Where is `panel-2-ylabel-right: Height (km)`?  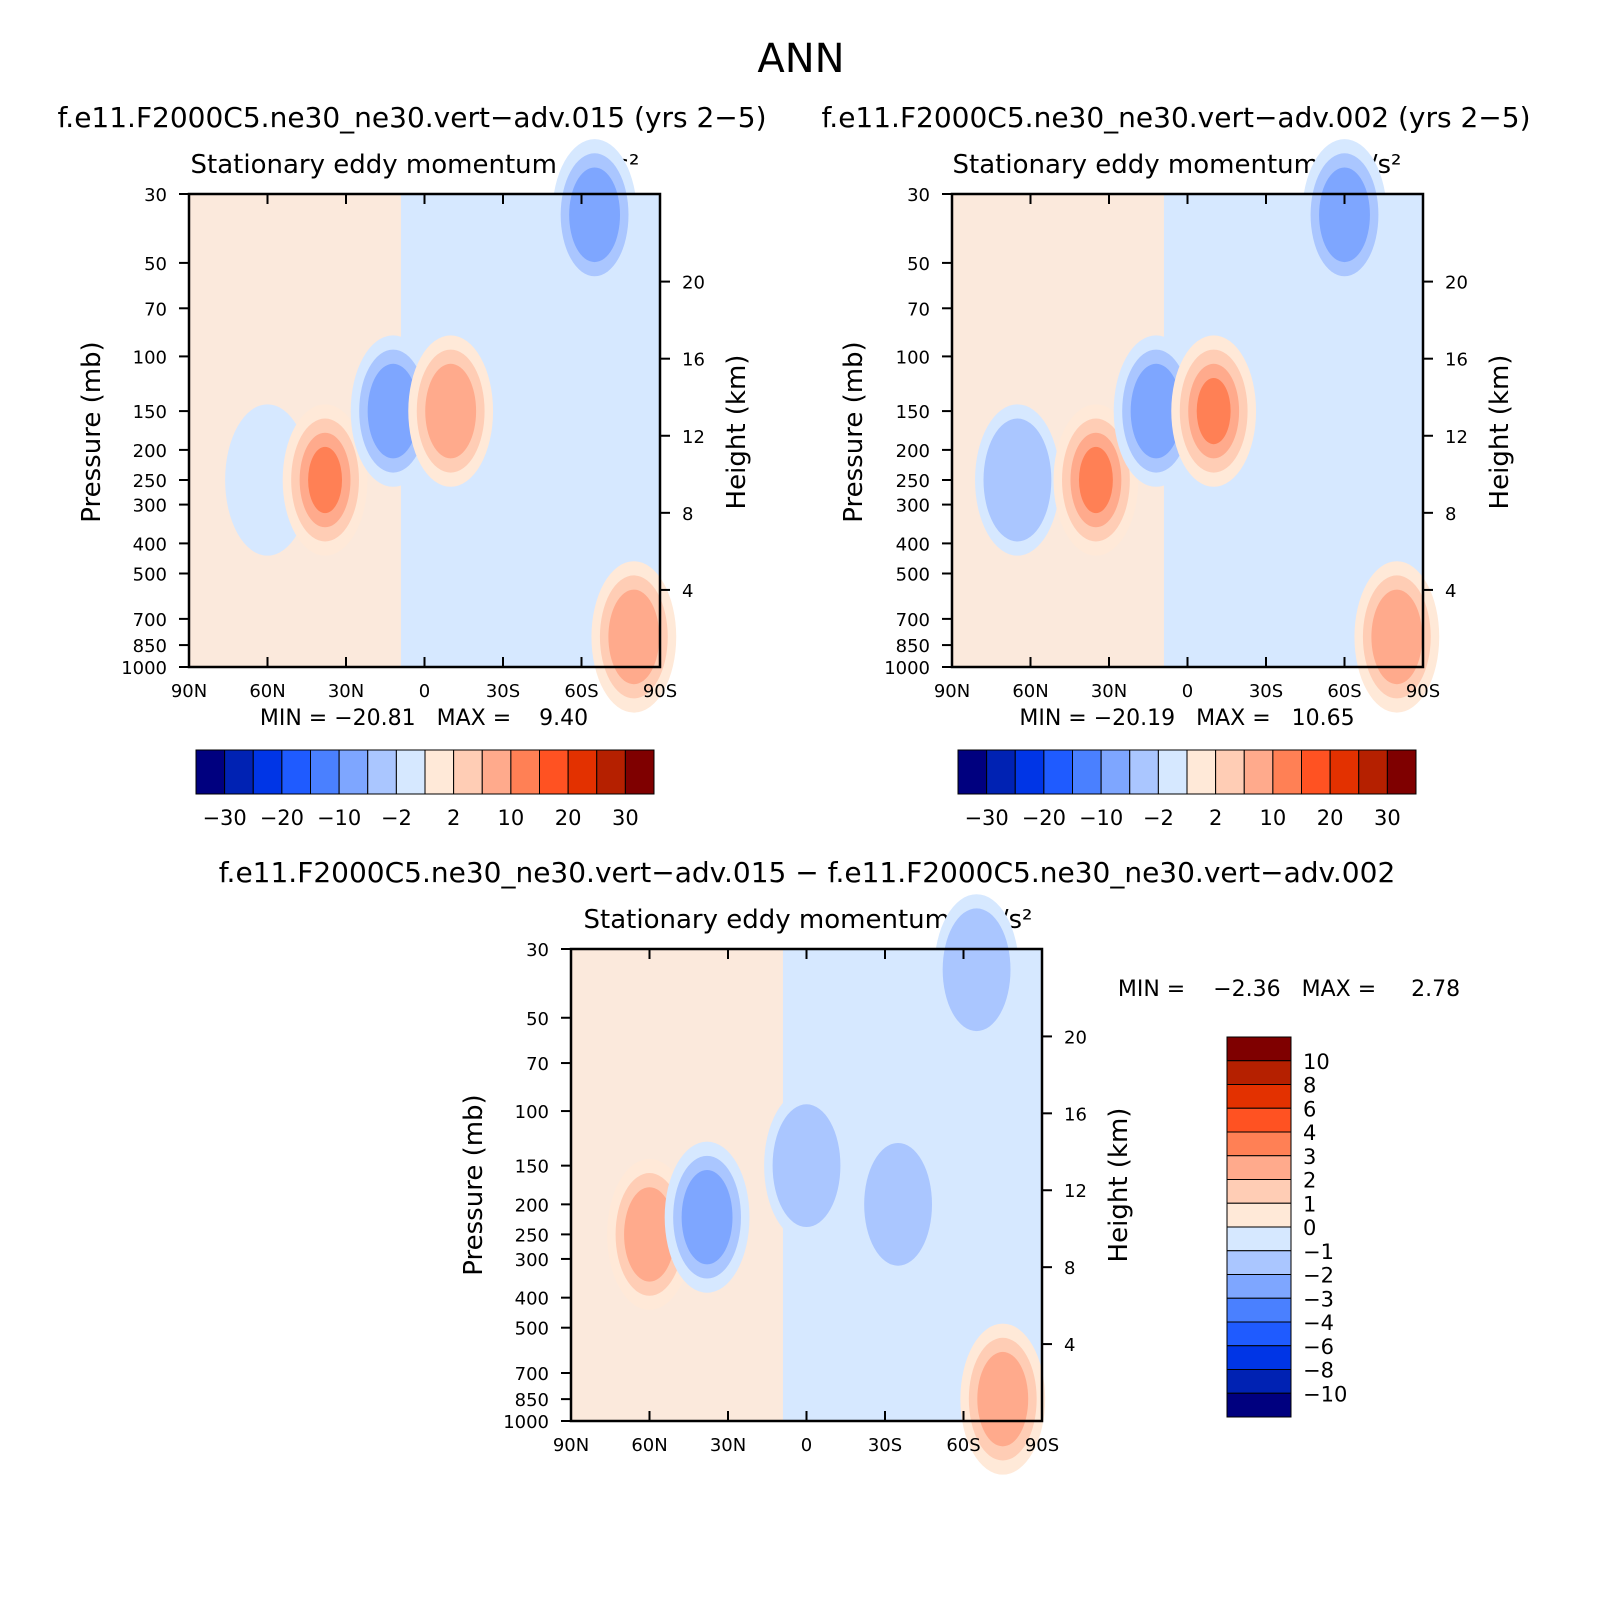 panel-2-ylabel-right: Height (km) is located at coordinates (1500, 432).